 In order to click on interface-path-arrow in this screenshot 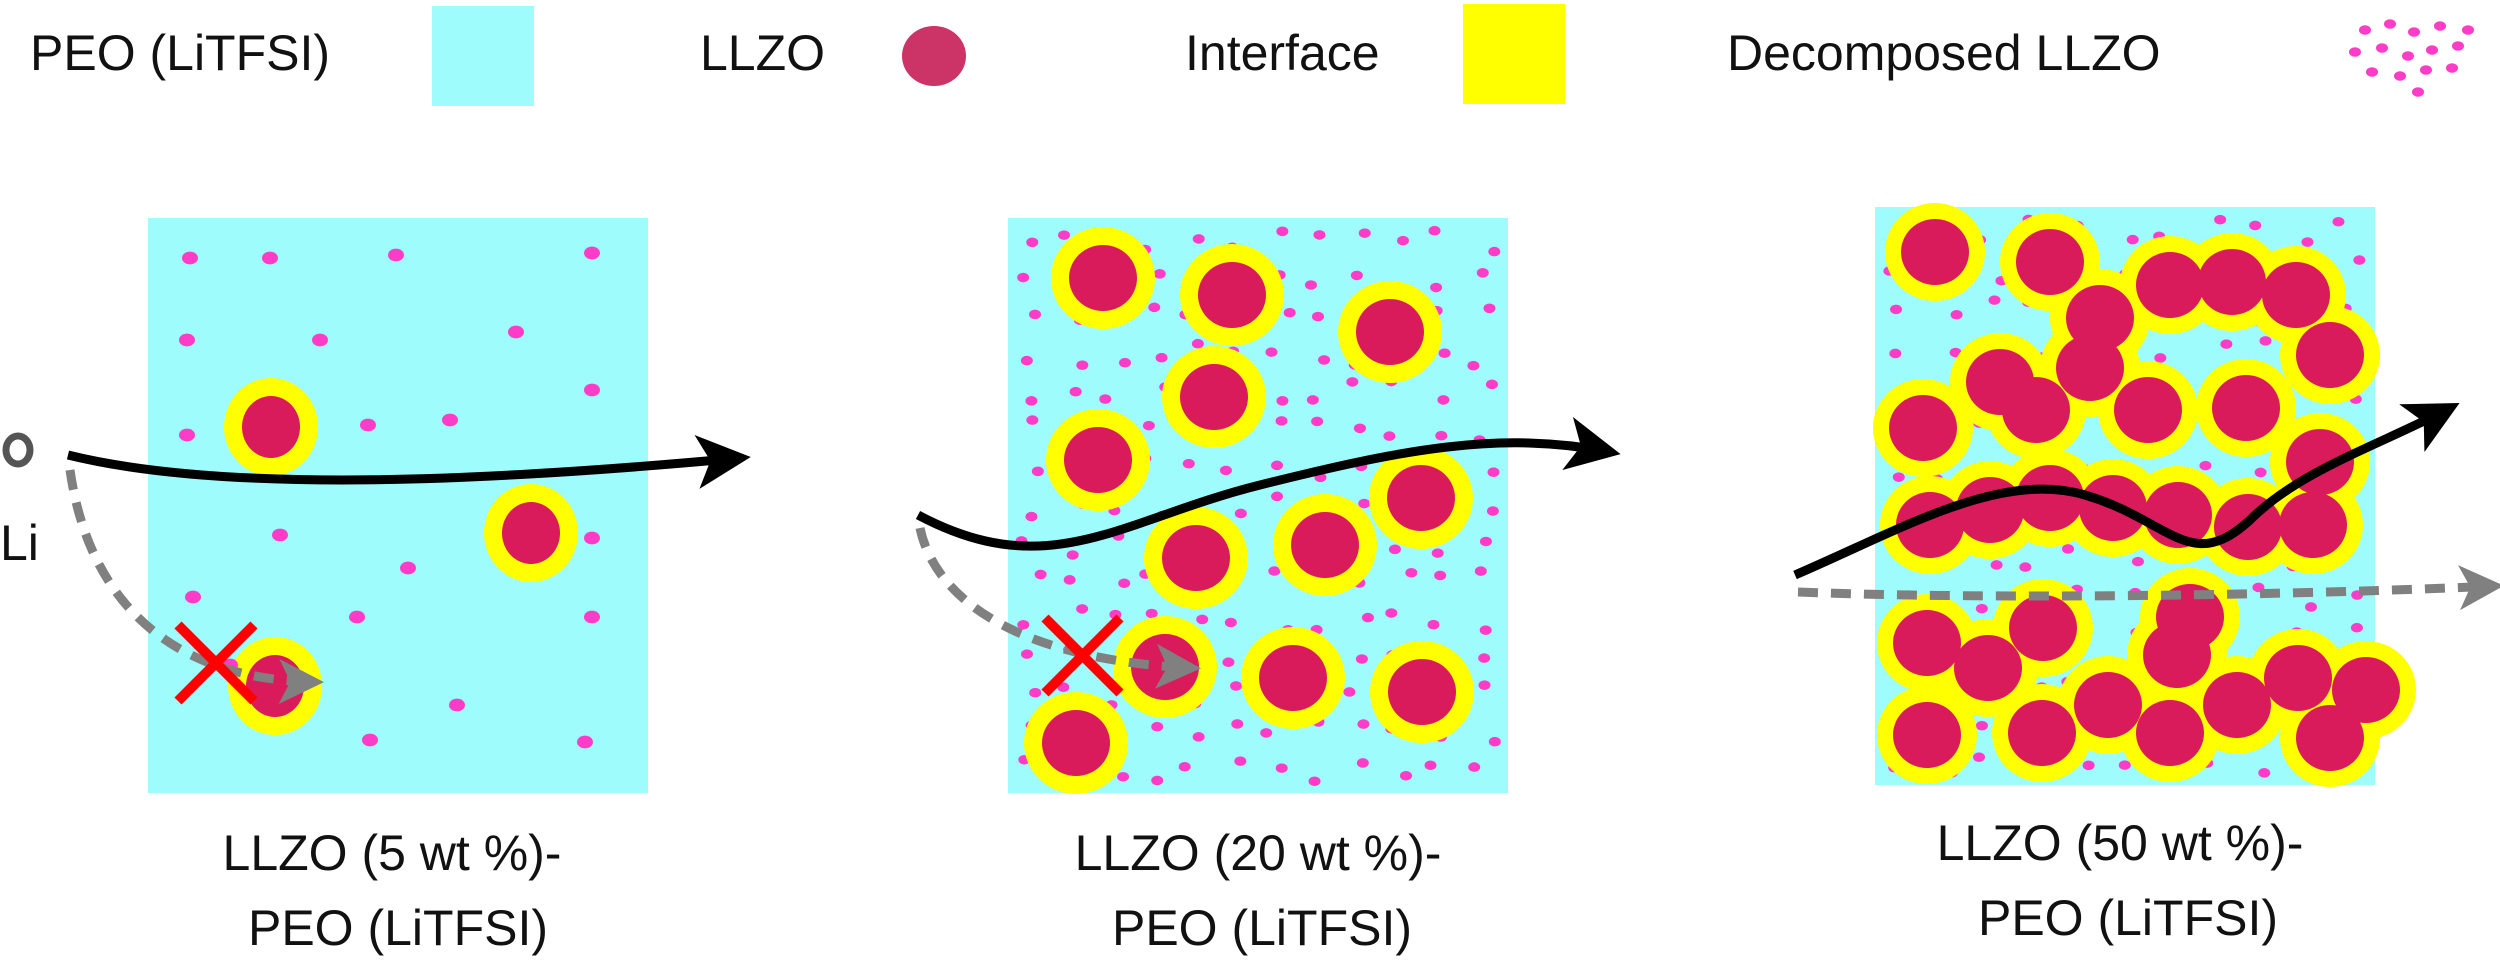, I will do `click(2148, 588)`.